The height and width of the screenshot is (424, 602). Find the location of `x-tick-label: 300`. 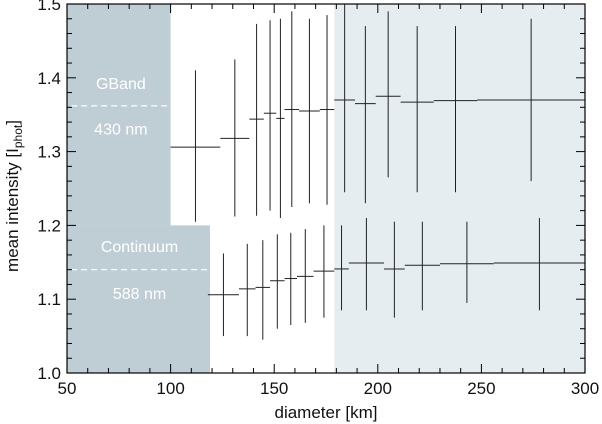

x-tick-label: 300 is located at coordinates (585, 388).